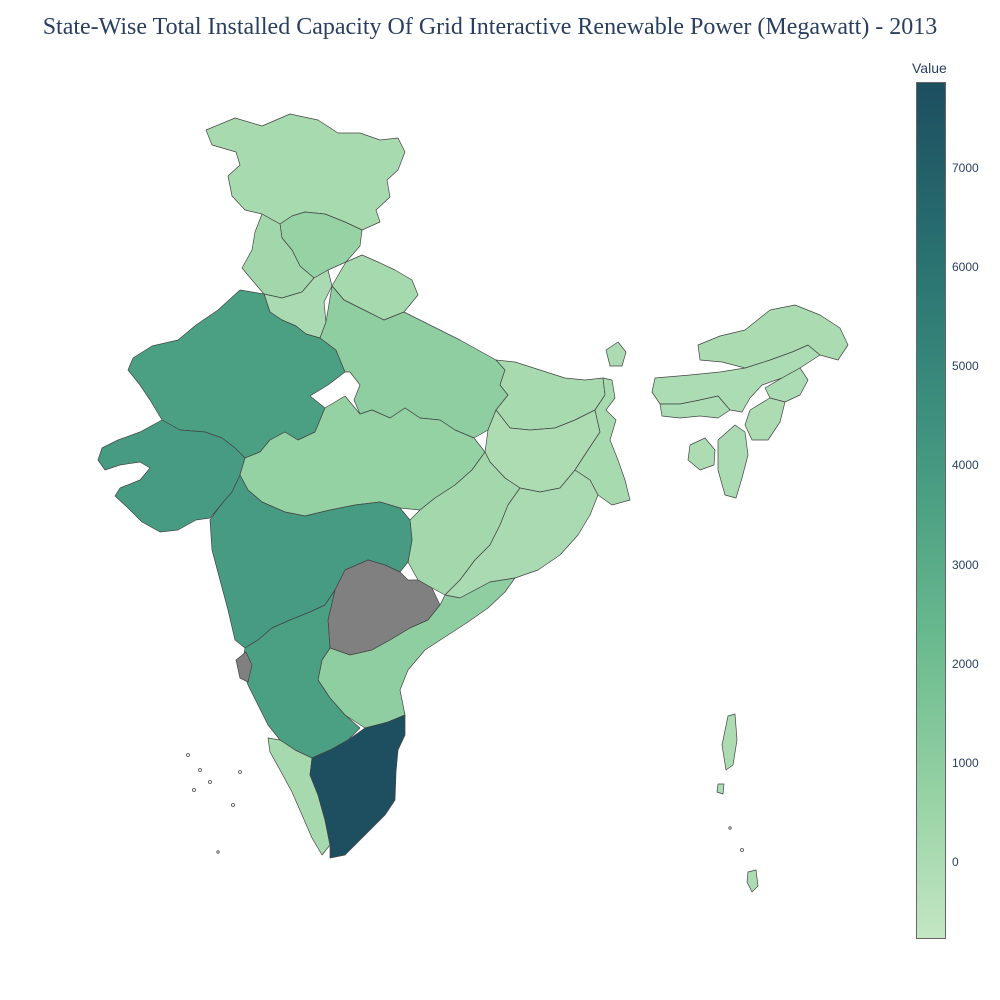 The image size is (1000, 1000). What do you see at coordinates (521, 534) in the screenshot?
I see `state-odisha` at bounding box center [521, 534].